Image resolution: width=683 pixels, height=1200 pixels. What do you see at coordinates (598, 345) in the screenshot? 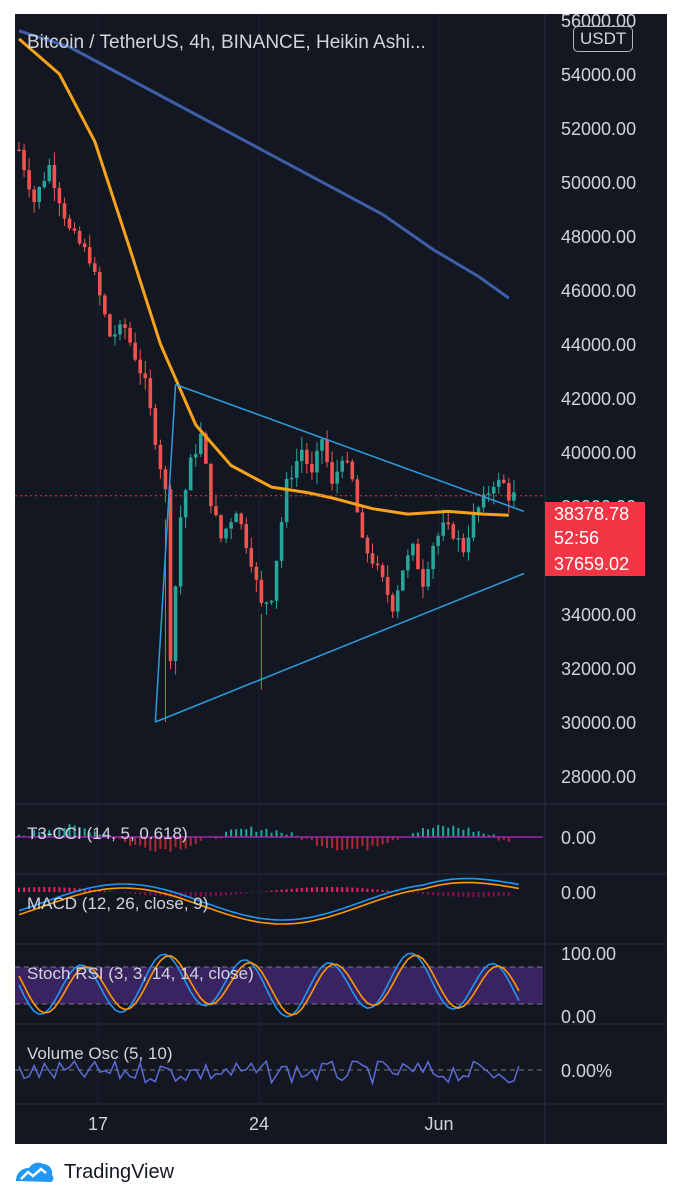
I see `price-tick-label: 44000.00` at bounding box center [598, 345].